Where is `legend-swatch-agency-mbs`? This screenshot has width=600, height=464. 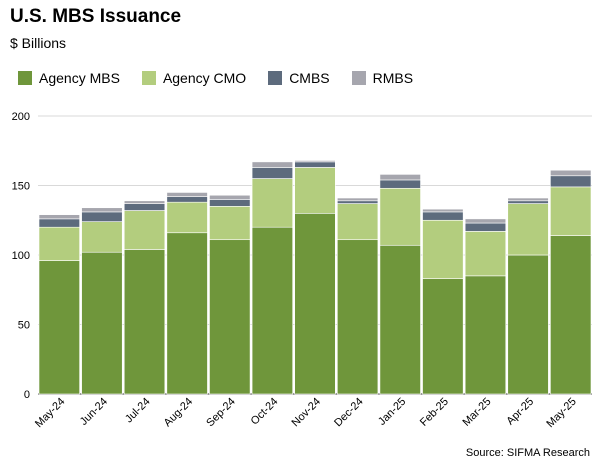
legend-swatch-agency-mbs is located at coordinates (25, 78).